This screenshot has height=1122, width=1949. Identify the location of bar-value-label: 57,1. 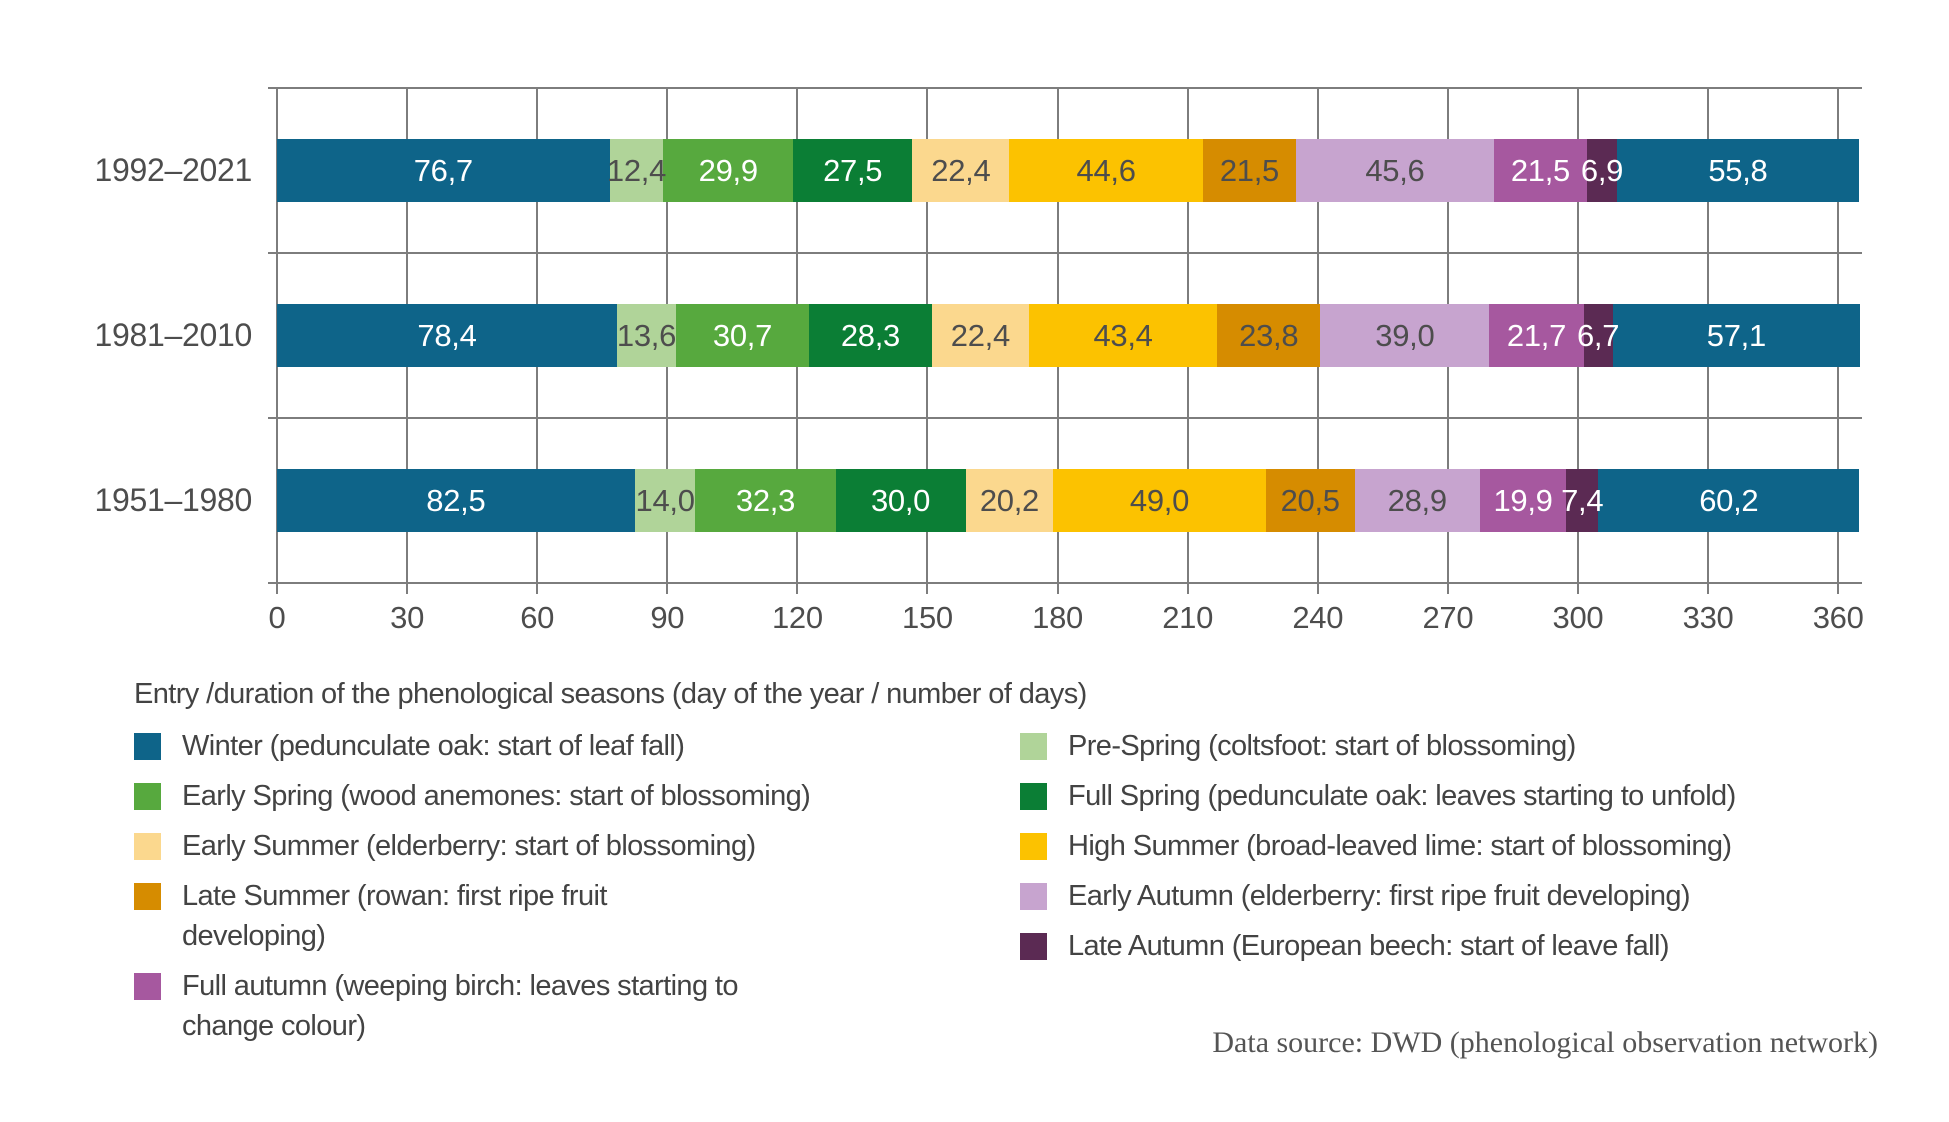
(1736, 335).